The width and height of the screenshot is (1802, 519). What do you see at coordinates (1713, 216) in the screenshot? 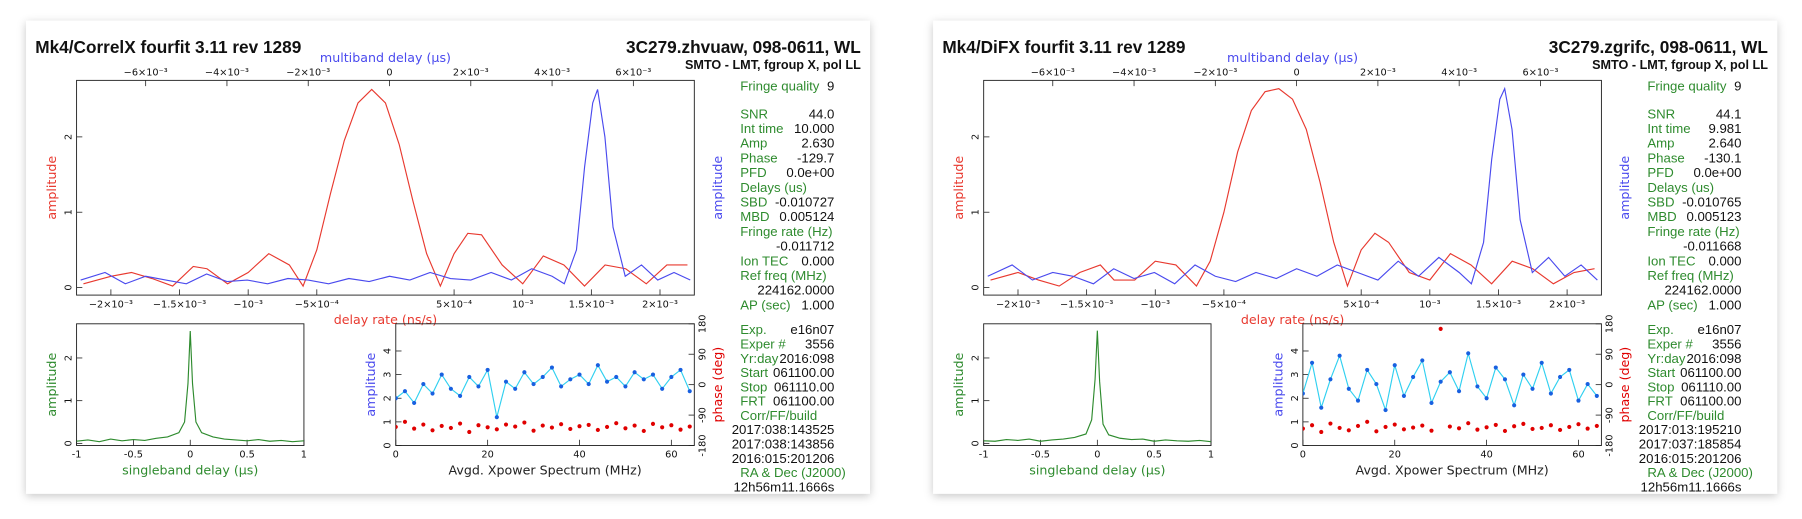
I see `stat-value: 0.005123` at bounding box center [1713, 216].